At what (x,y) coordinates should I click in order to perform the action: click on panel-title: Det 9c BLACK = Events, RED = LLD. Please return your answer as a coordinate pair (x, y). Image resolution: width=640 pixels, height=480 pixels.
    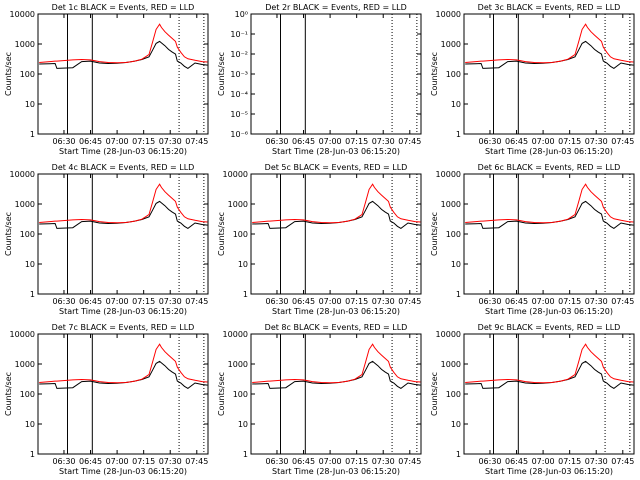
    Looking at the image, I should click on (549, 327).